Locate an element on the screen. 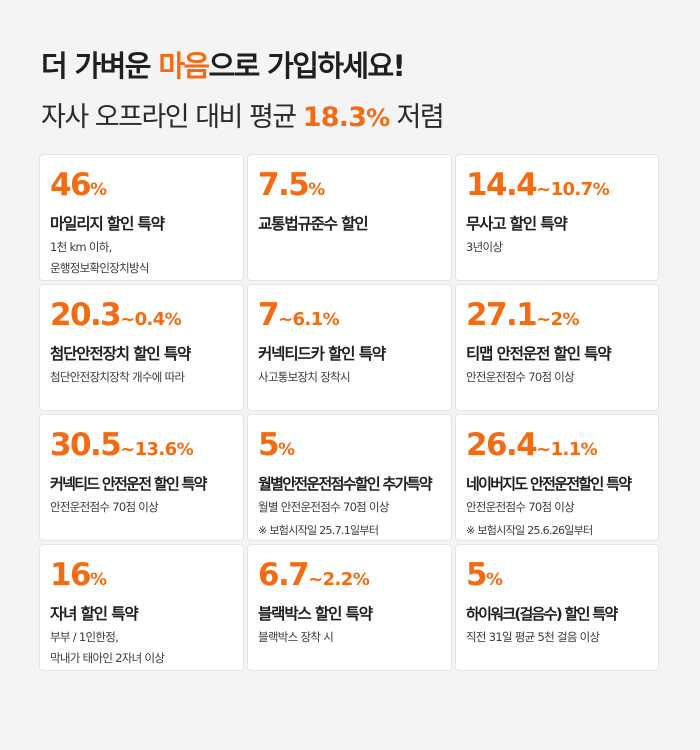  card-desc: 월별 안전운전점수 70점 이상 is located at coordinates (323, 507).